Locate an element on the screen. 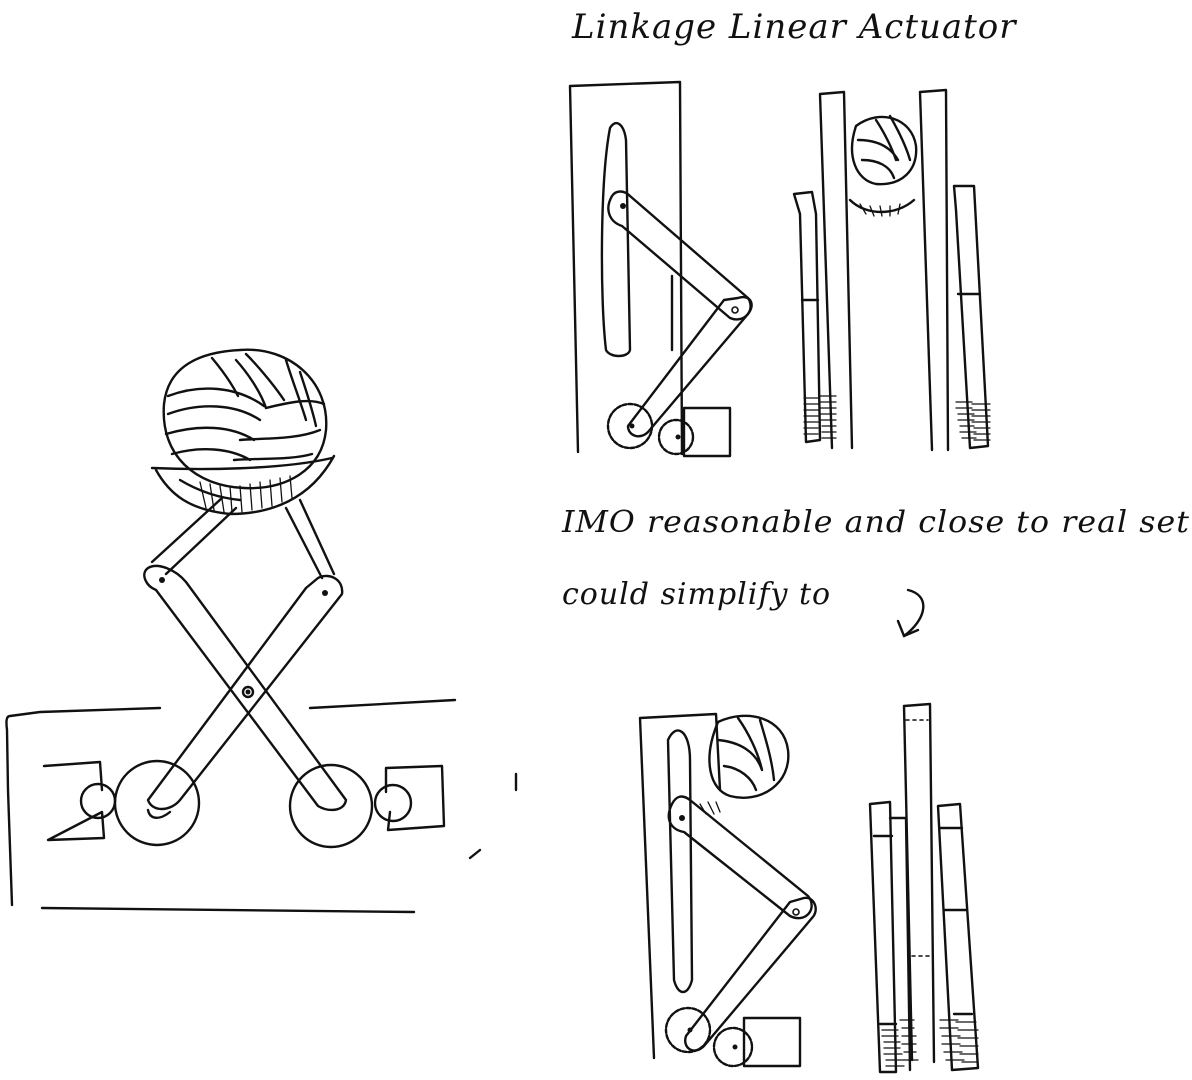  scissor-arm-left-to-right is located at coordinates (245, 691).